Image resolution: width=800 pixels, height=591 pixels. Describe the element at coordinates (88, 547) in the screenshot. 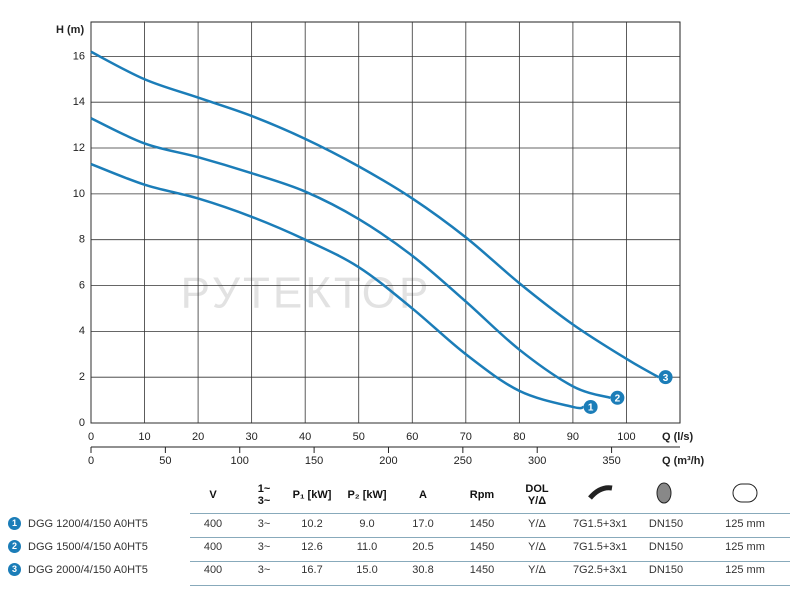

I see `model-name: DGG 1500/4/150 A0HT5` at that location.